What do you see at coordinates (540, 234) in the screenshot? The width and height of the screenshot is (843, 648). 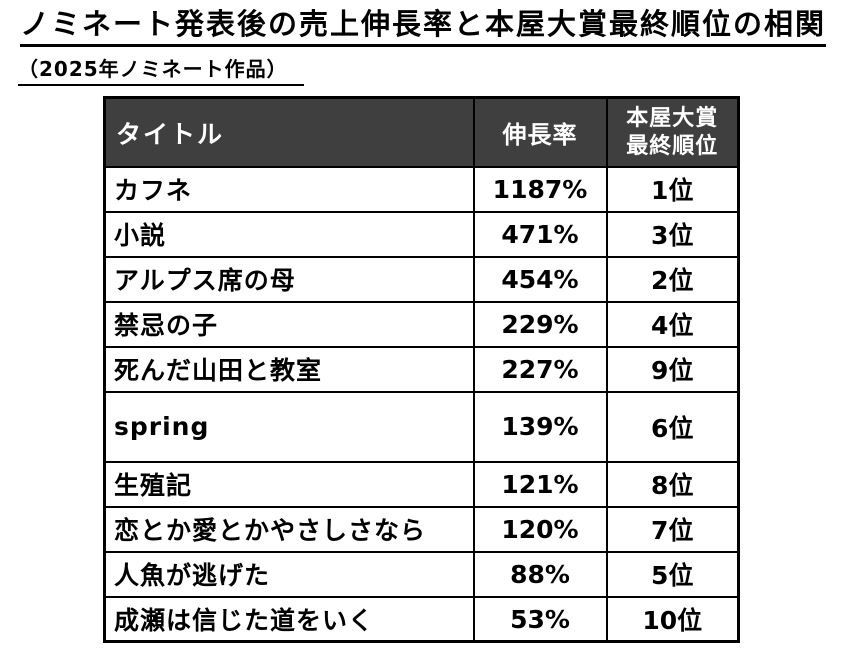 I see `cell-growth-rate: 471%` at bounding box center [540, 234].